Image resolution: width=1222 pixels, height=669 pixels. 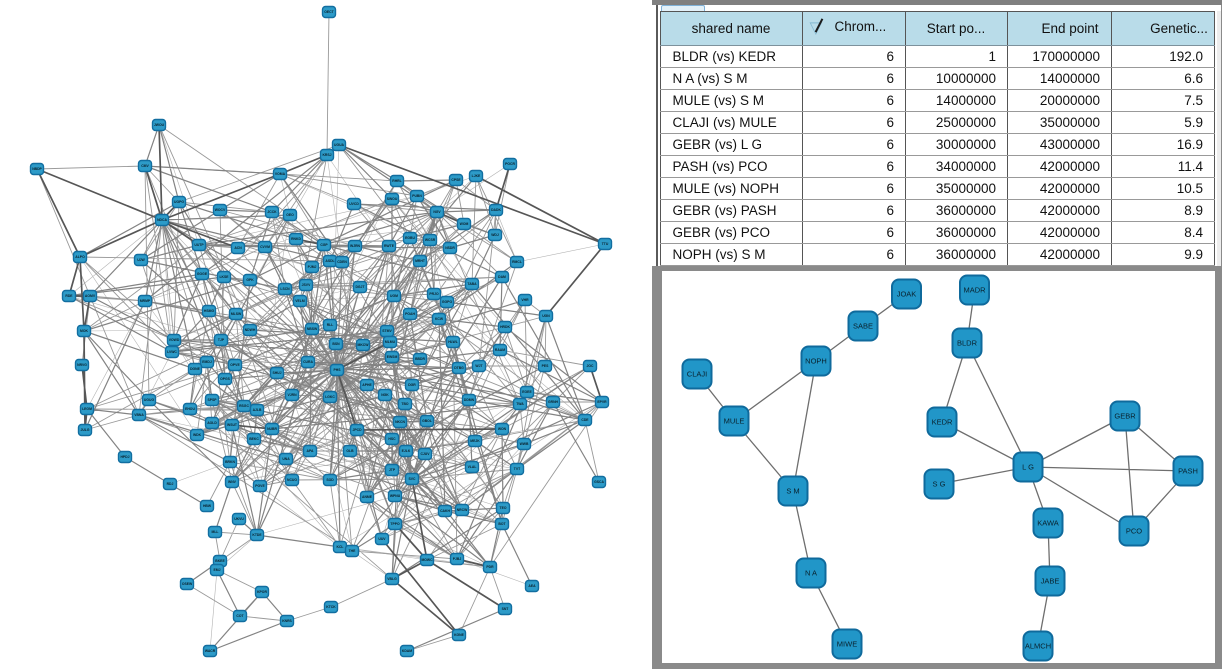 I want to click on svg-text: RHRL, so click(x=396, y=181).